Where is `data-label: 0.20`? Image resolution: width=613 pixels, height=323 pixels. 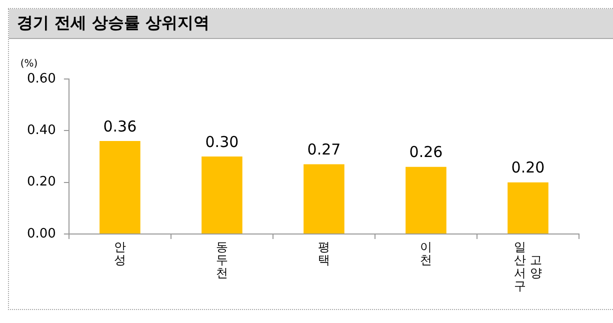
data-label: 0.20 is located at coordinates (528, 167).